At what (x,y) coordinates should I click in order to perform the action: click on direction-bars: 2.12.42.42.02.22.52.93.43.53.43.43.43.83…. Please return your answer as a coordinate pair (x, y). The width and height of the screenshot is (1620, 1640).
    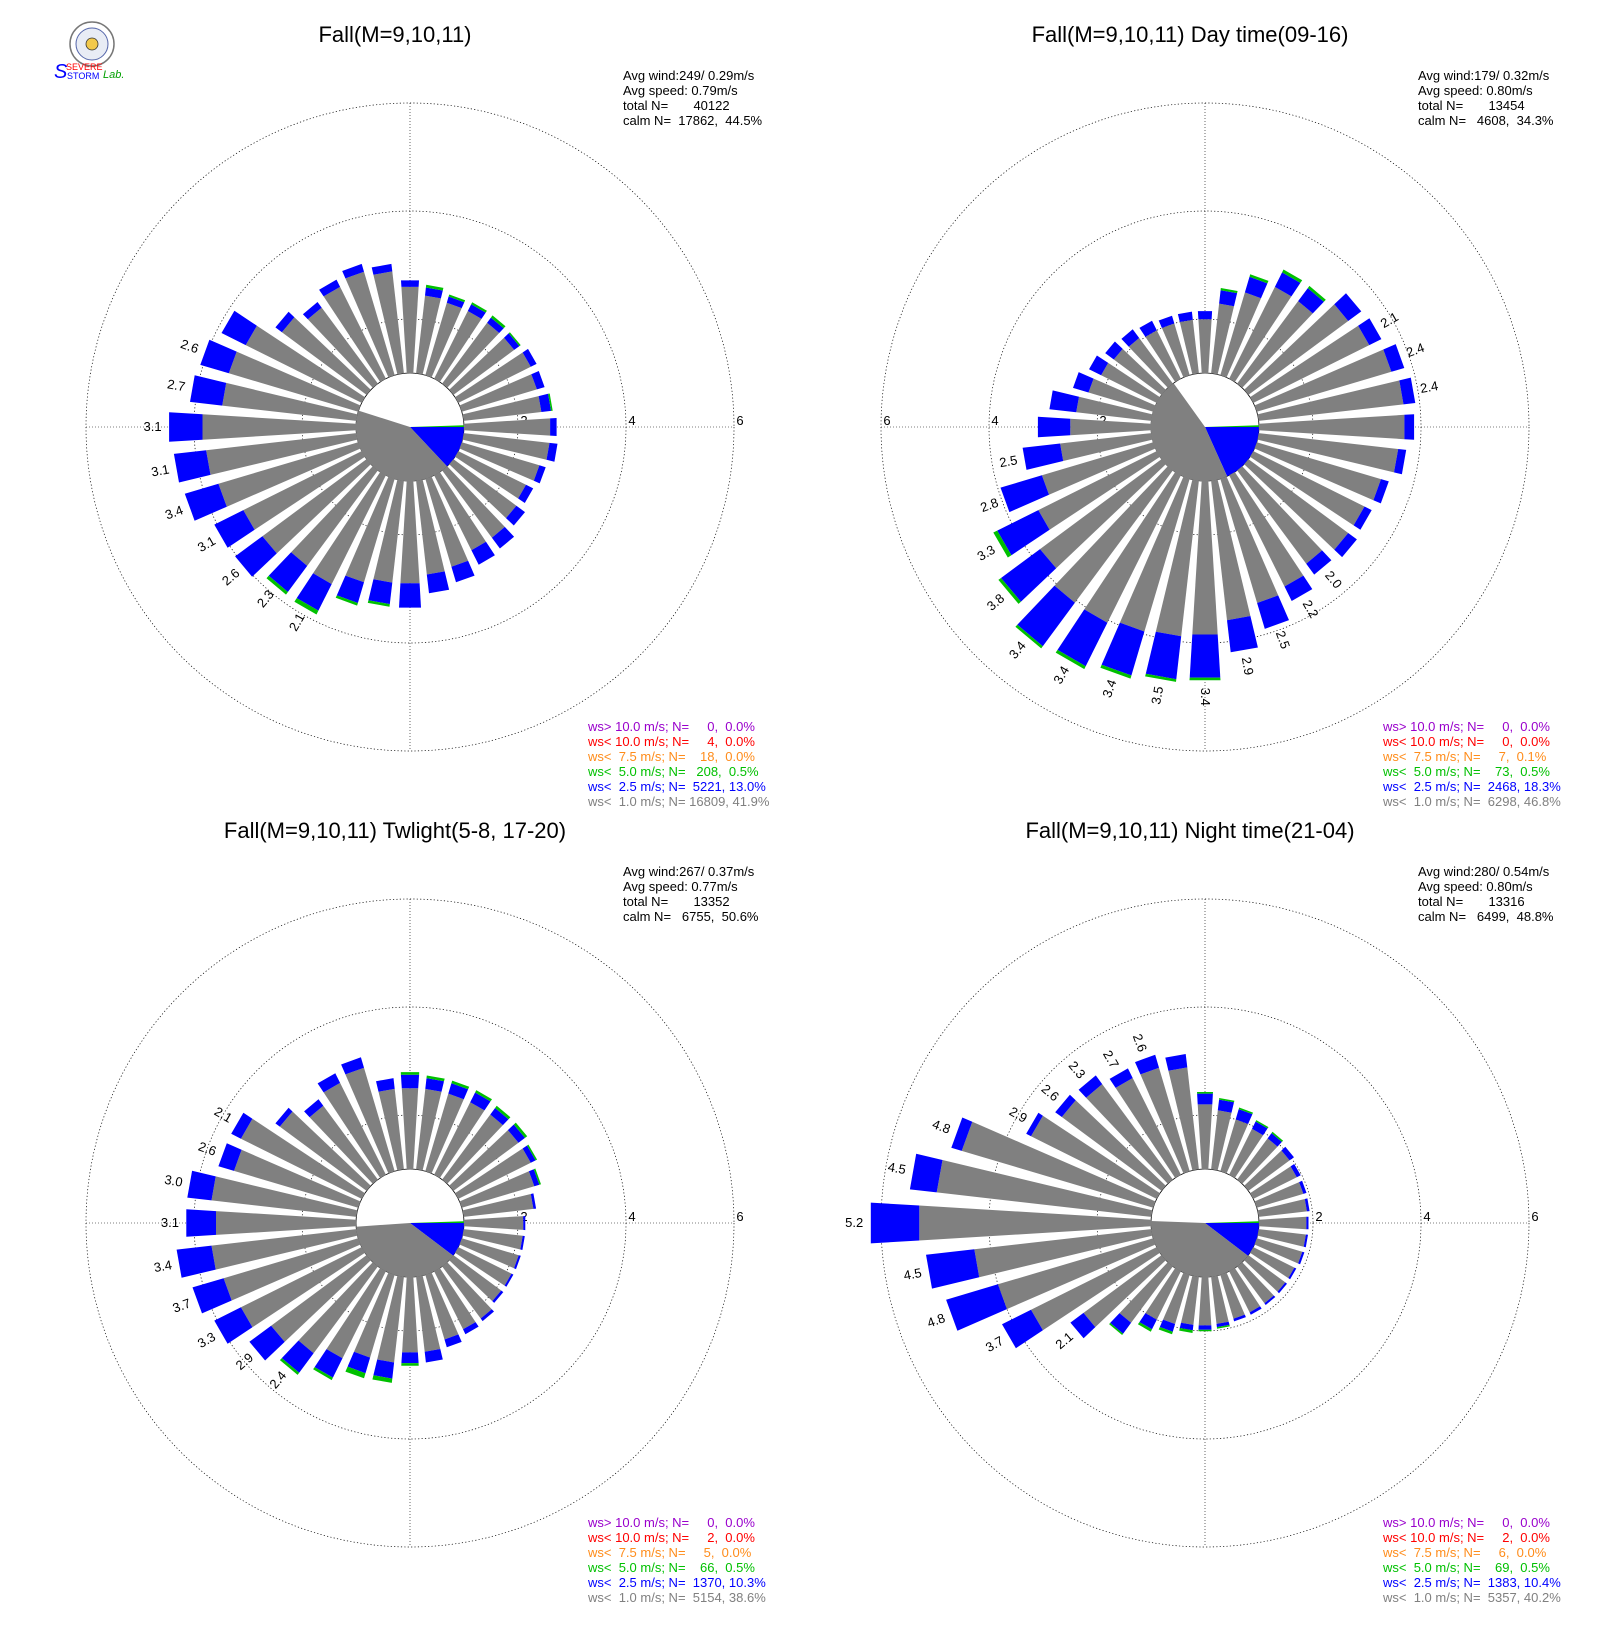
    Looking at the image, I should click on (1206, 487).